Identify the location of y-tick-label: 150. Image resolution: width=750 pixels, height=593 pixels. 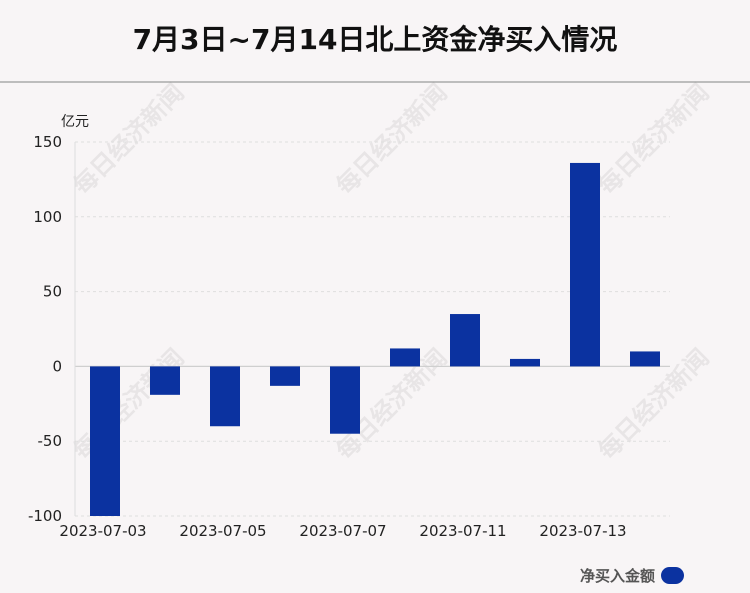
(47, 142).